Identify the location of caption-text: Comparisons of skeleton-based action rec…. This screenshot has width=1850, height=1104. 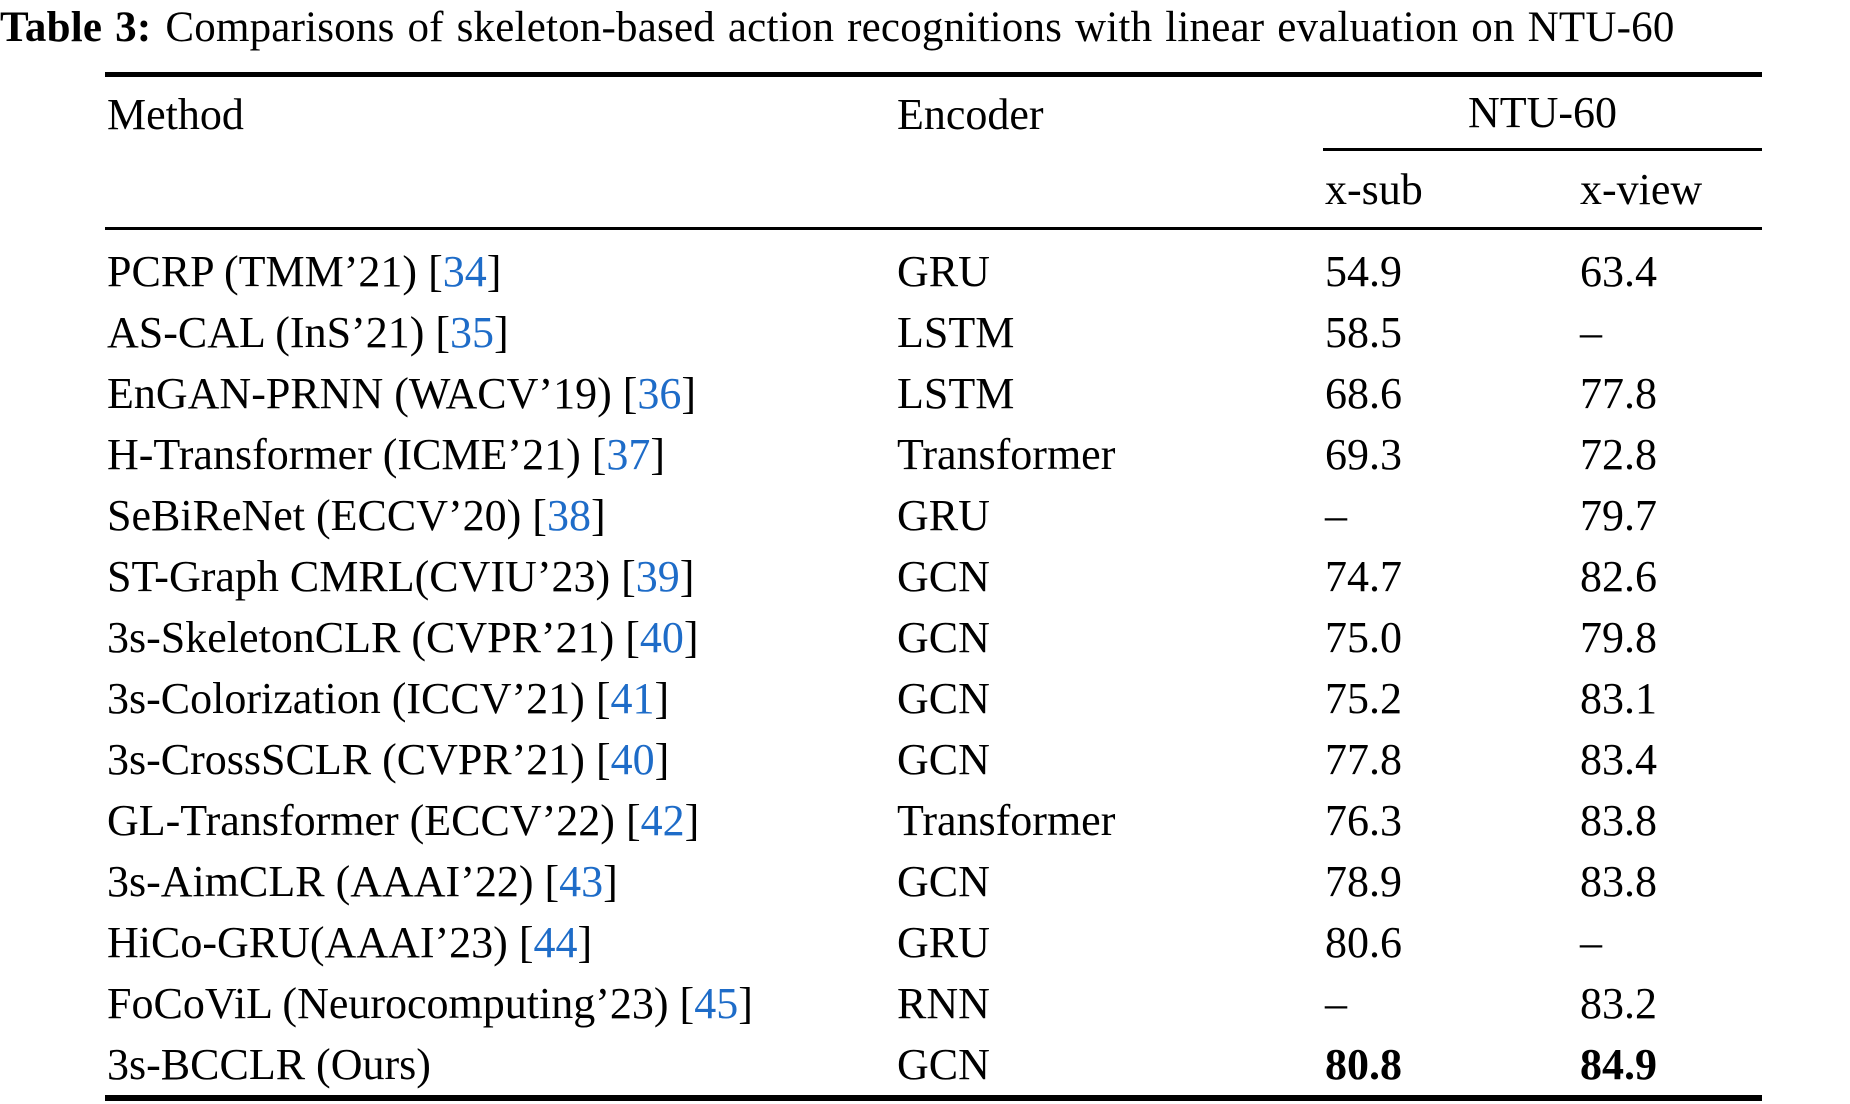
(920, 27).